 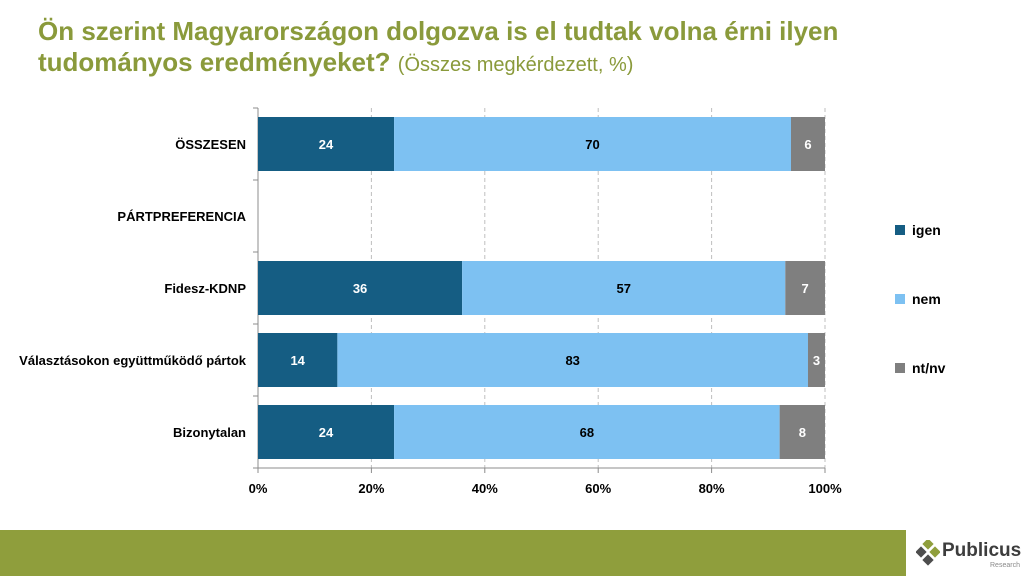 What do you see at coordinates (371, 488) in the screenshot?
I see `x-tick-label: 20%` at bounding box center [371, 488].